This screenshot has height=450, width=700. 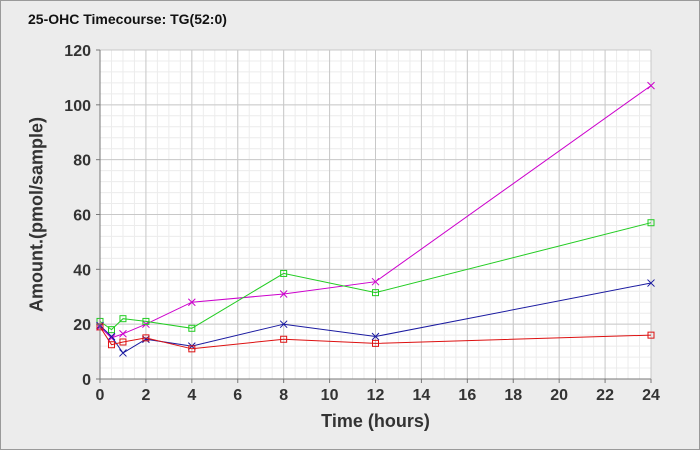 I want to click on x-tick-label: 22, so click(x=605, y=395).